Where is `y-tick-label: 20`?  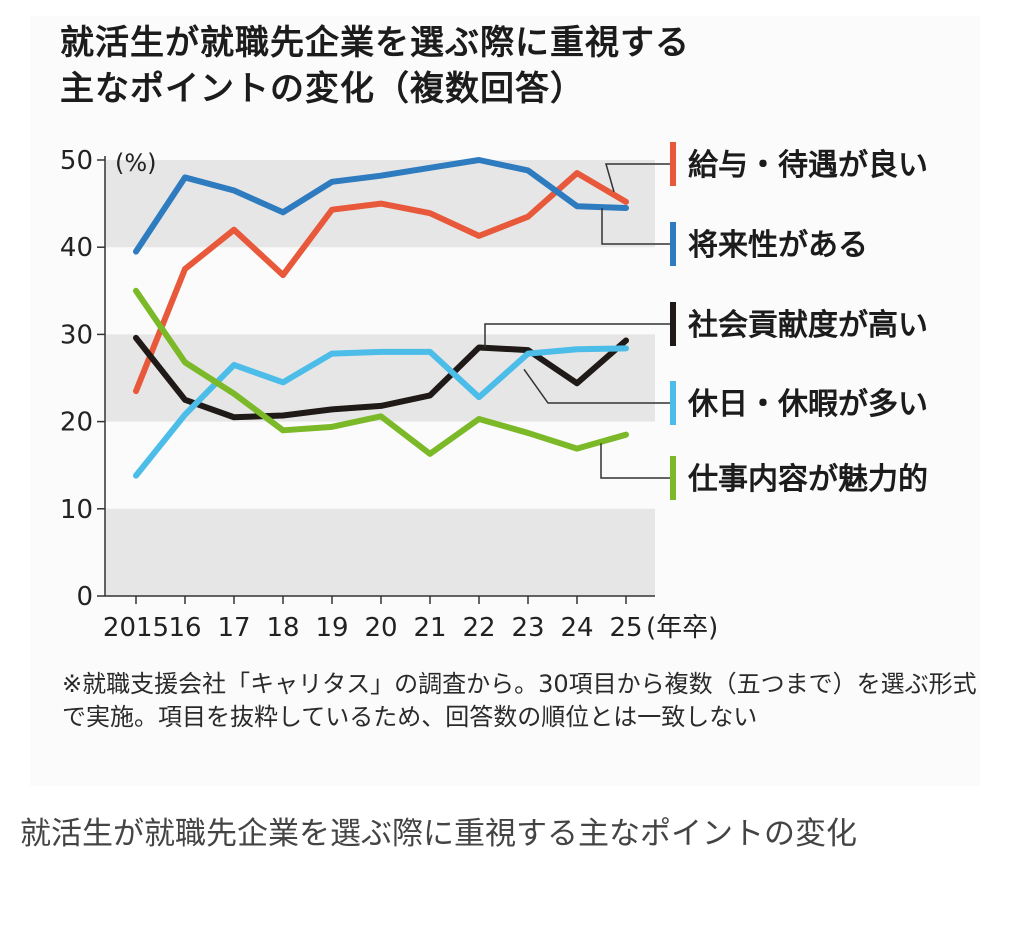
y-tick-label: 20 is located at coordinates (76, 423).